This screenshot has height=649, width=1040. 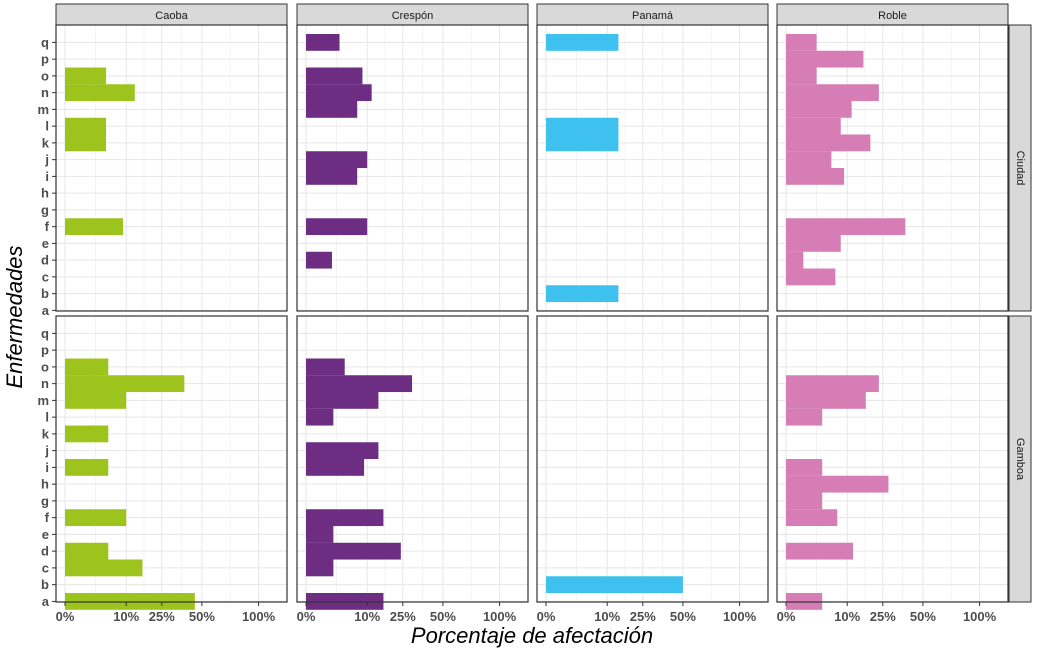 What do you see at coordinates (104, 568) in the screenshot?
I see `bar-gamboa-caoba-c` at bounding box center [104, 568].